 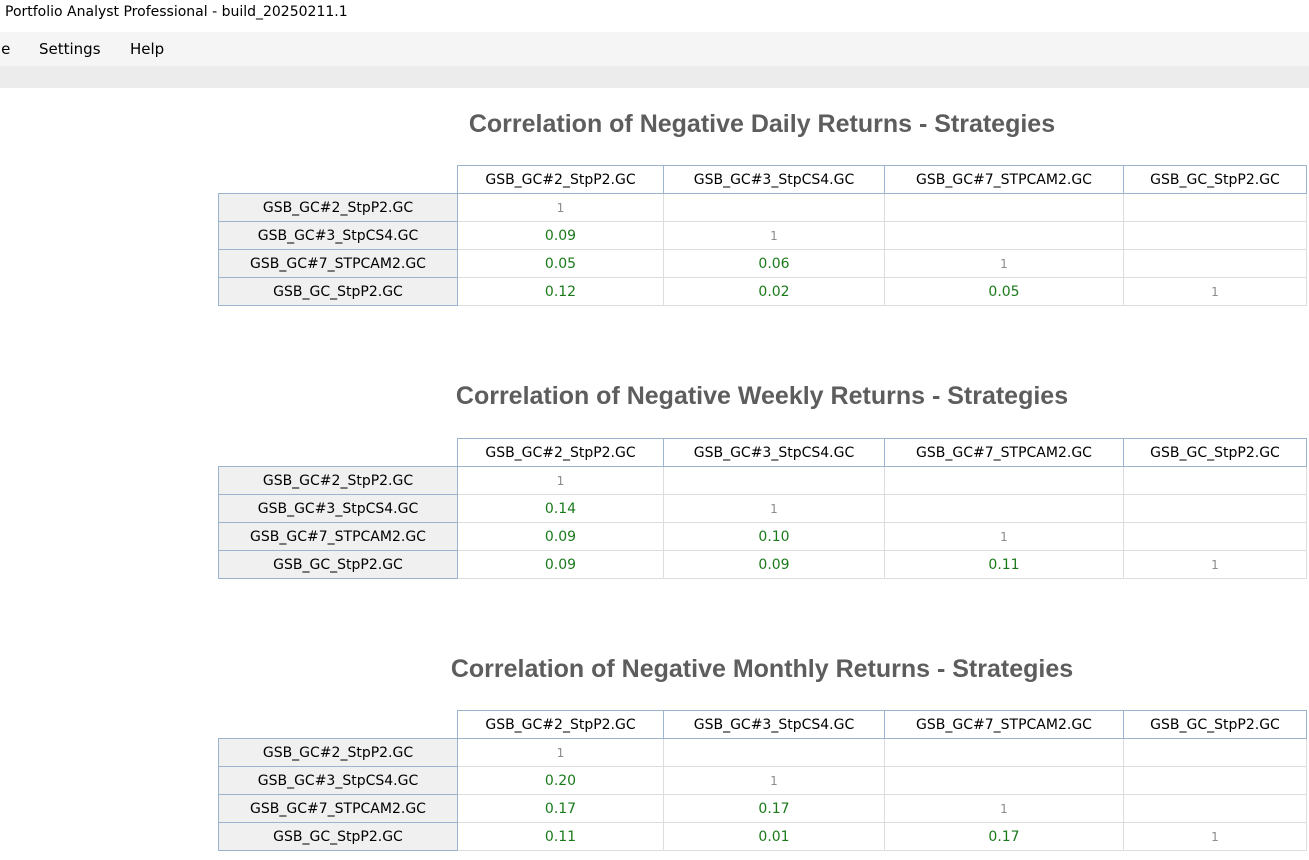 What do you see at coordinates (147, 49) in the screenshot?
I see `menu-help: Help` at bounding box center [147, 49].